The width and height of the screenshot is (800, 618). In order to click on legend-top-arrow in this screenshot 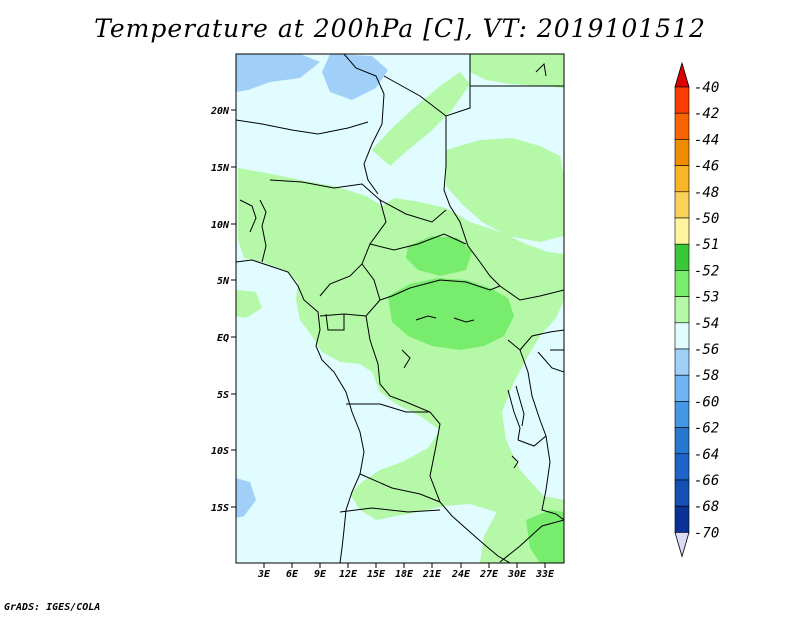, I will do `click(682, 74)`.